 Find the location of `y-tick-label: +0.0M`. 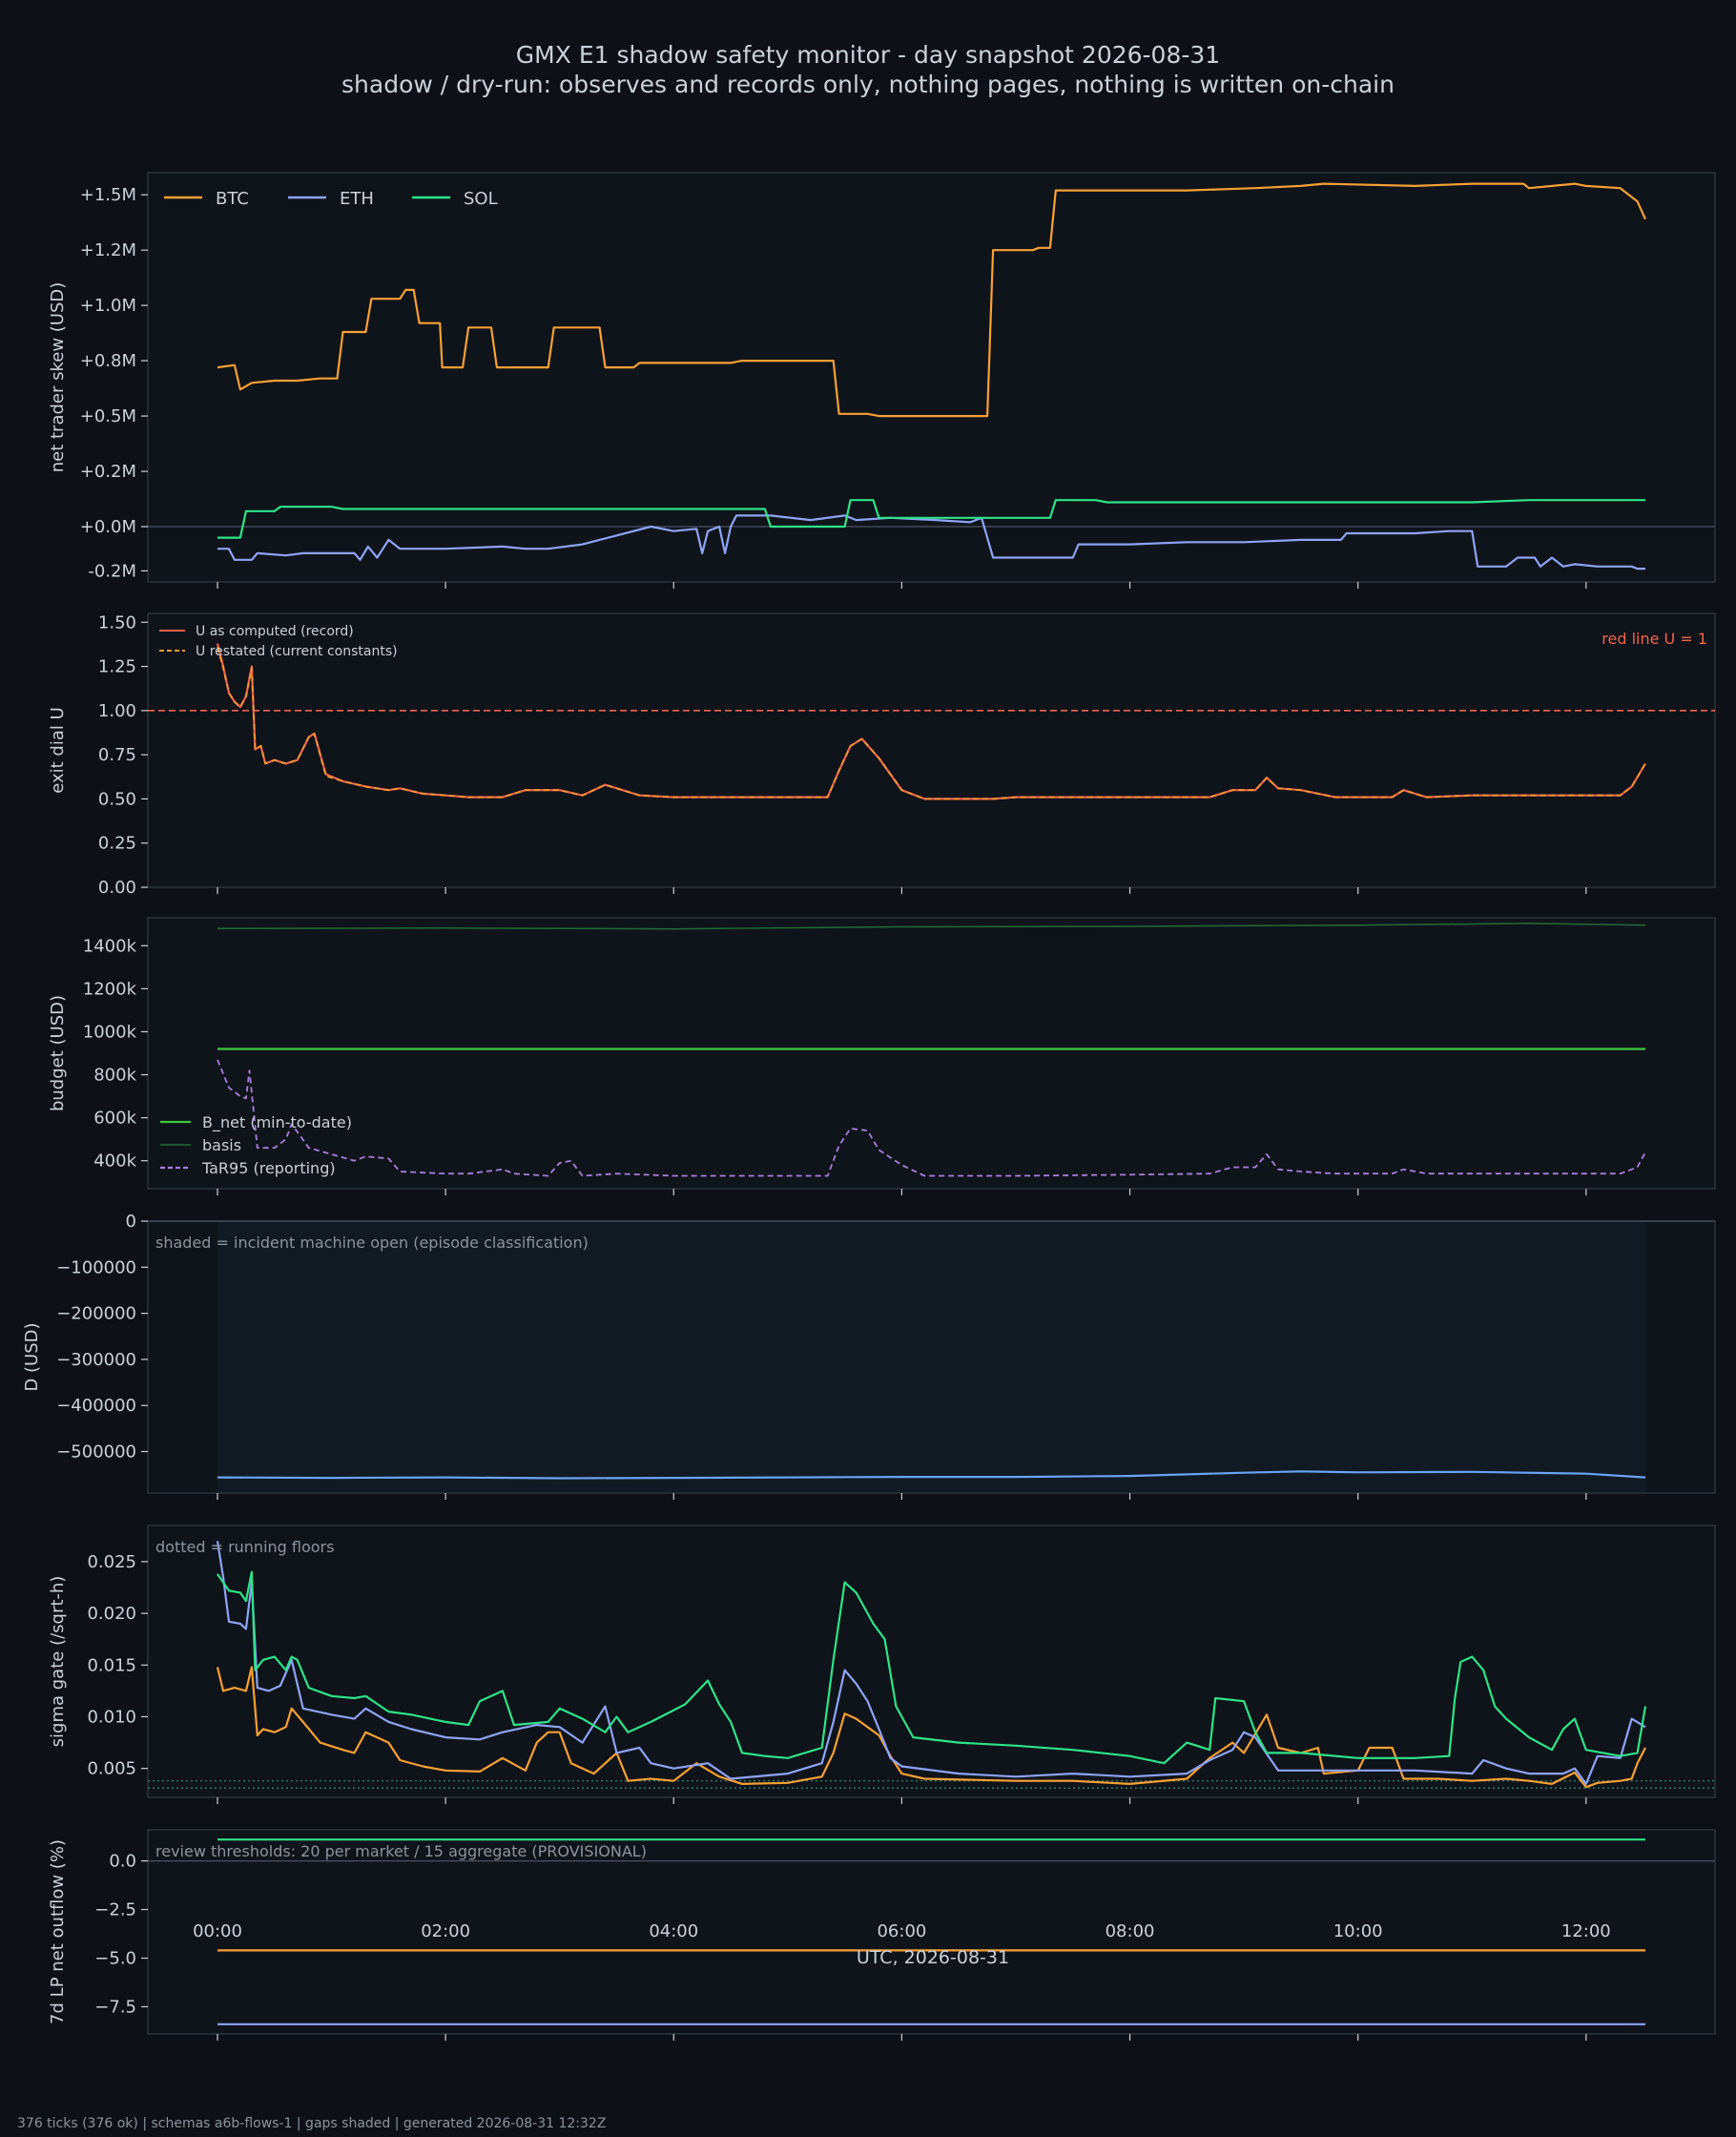

y-tick-label: +0.0M is located at coordinates (108, 527).